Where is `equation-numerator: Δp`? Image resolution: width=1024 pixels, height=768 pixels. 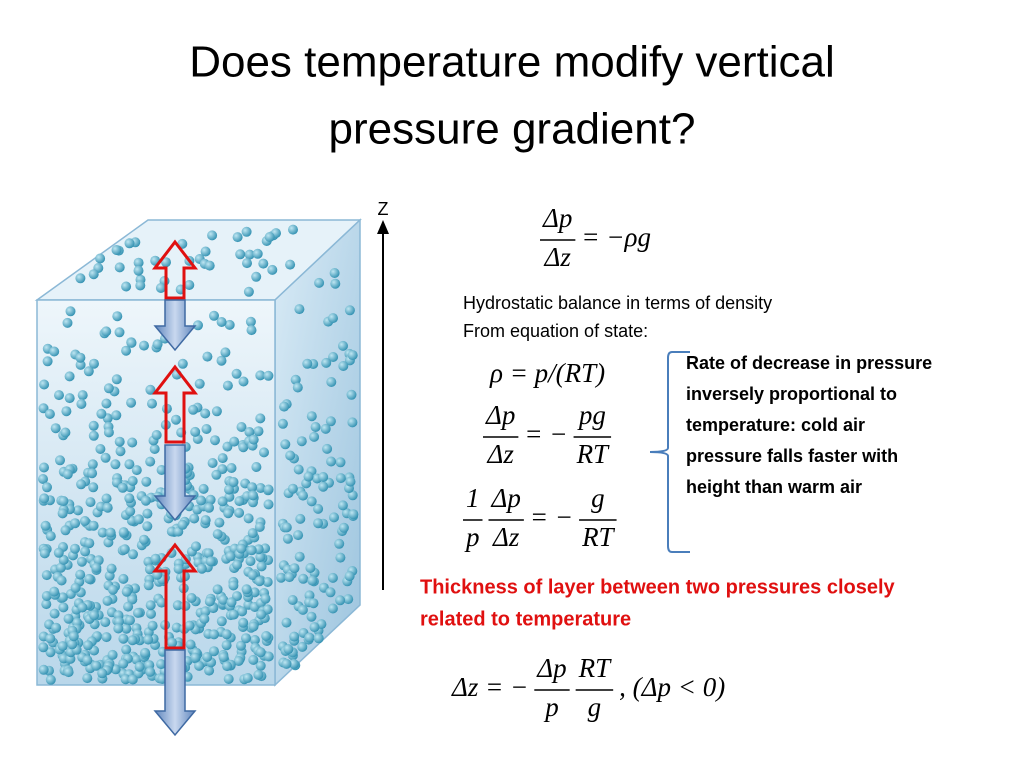
equation-numerator: Δp is located at coordinates (500, 415).